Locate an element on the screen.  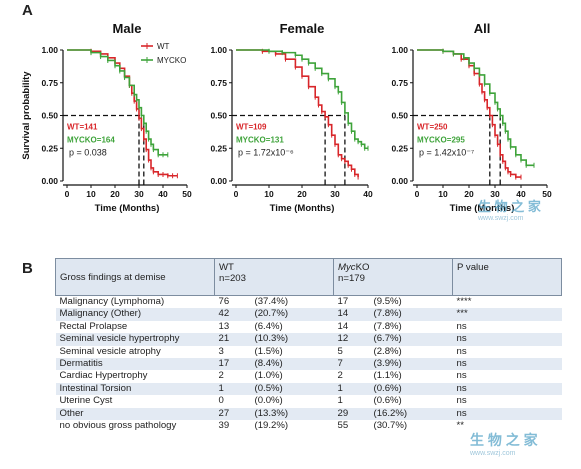
cell-wt-percent: (8.4%) is located at coordinates (268, 364).